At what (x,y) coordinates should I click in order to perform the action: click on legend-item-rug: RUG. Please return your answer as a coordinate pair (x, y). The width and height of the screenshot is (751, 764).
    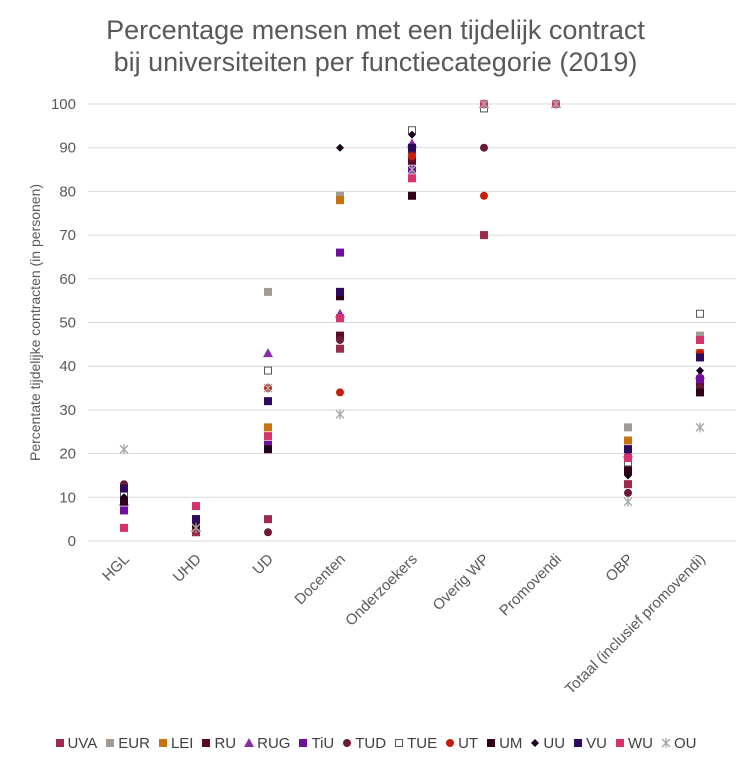
    Looking at the image, I should click on (267, 743).